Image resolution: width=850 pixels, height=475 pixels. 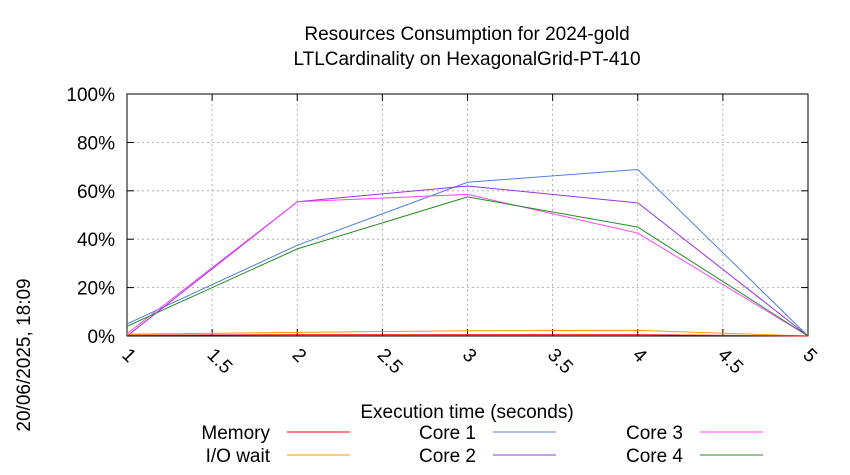 I want to click on x-tick-label: 3.5, so click(x=560, y=362).